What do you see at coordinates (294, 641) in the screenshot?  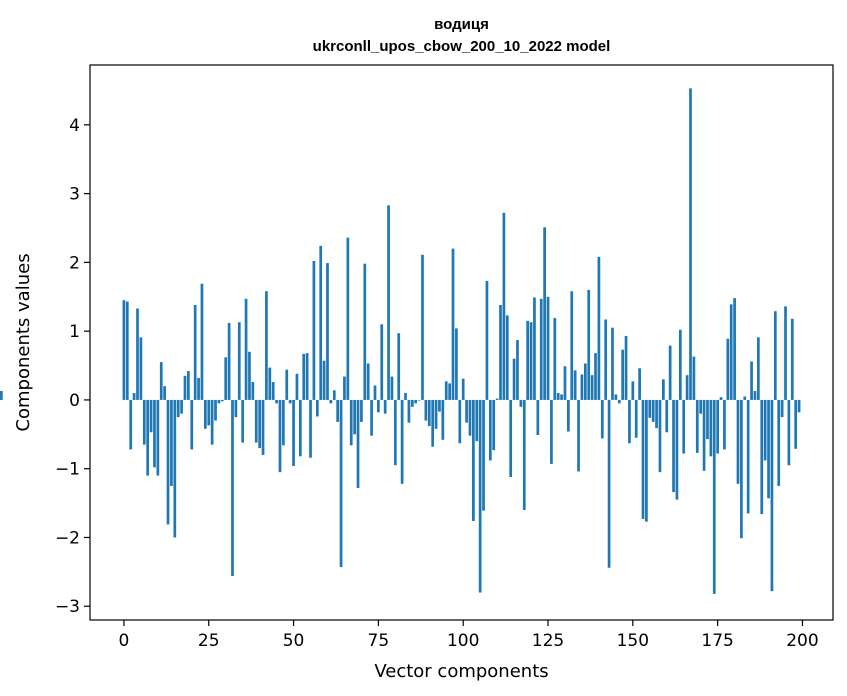 I see `x-tick-label-50: 50` at bounding box center [294, 641].